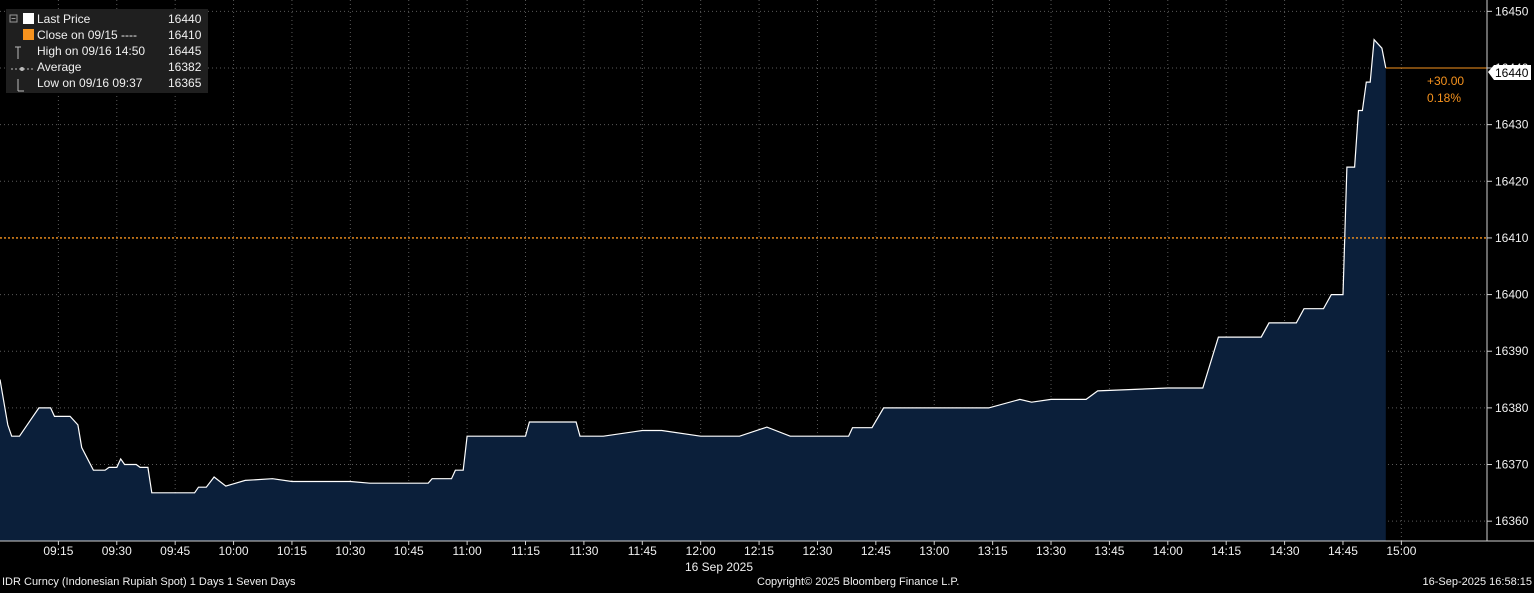 Image resolution: width=1534 pixels, height=593 pixels. Describe the element at coordinates (1343, 551) in the screenshot. I see `x-tick-label: 14:45` at that location.